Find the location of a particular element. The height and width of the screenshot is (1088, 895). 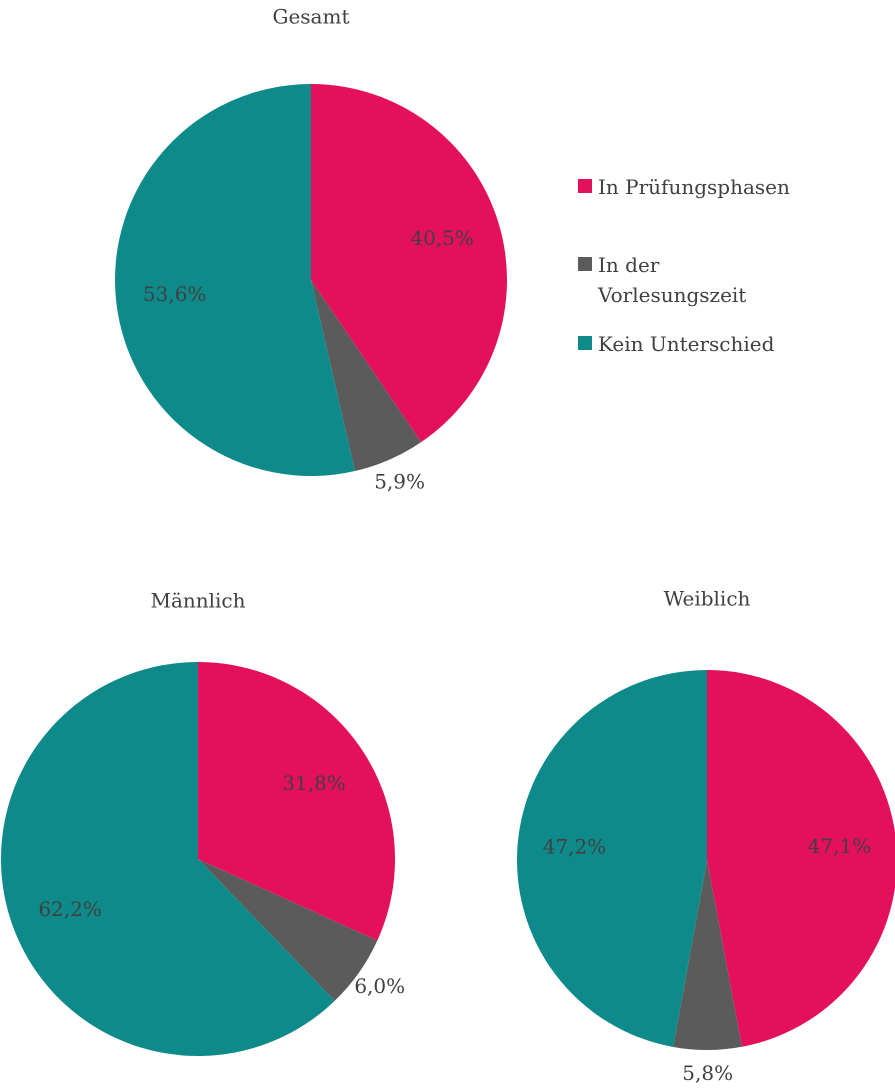

data-label: 31,8% is located at coordinates (314, 783).